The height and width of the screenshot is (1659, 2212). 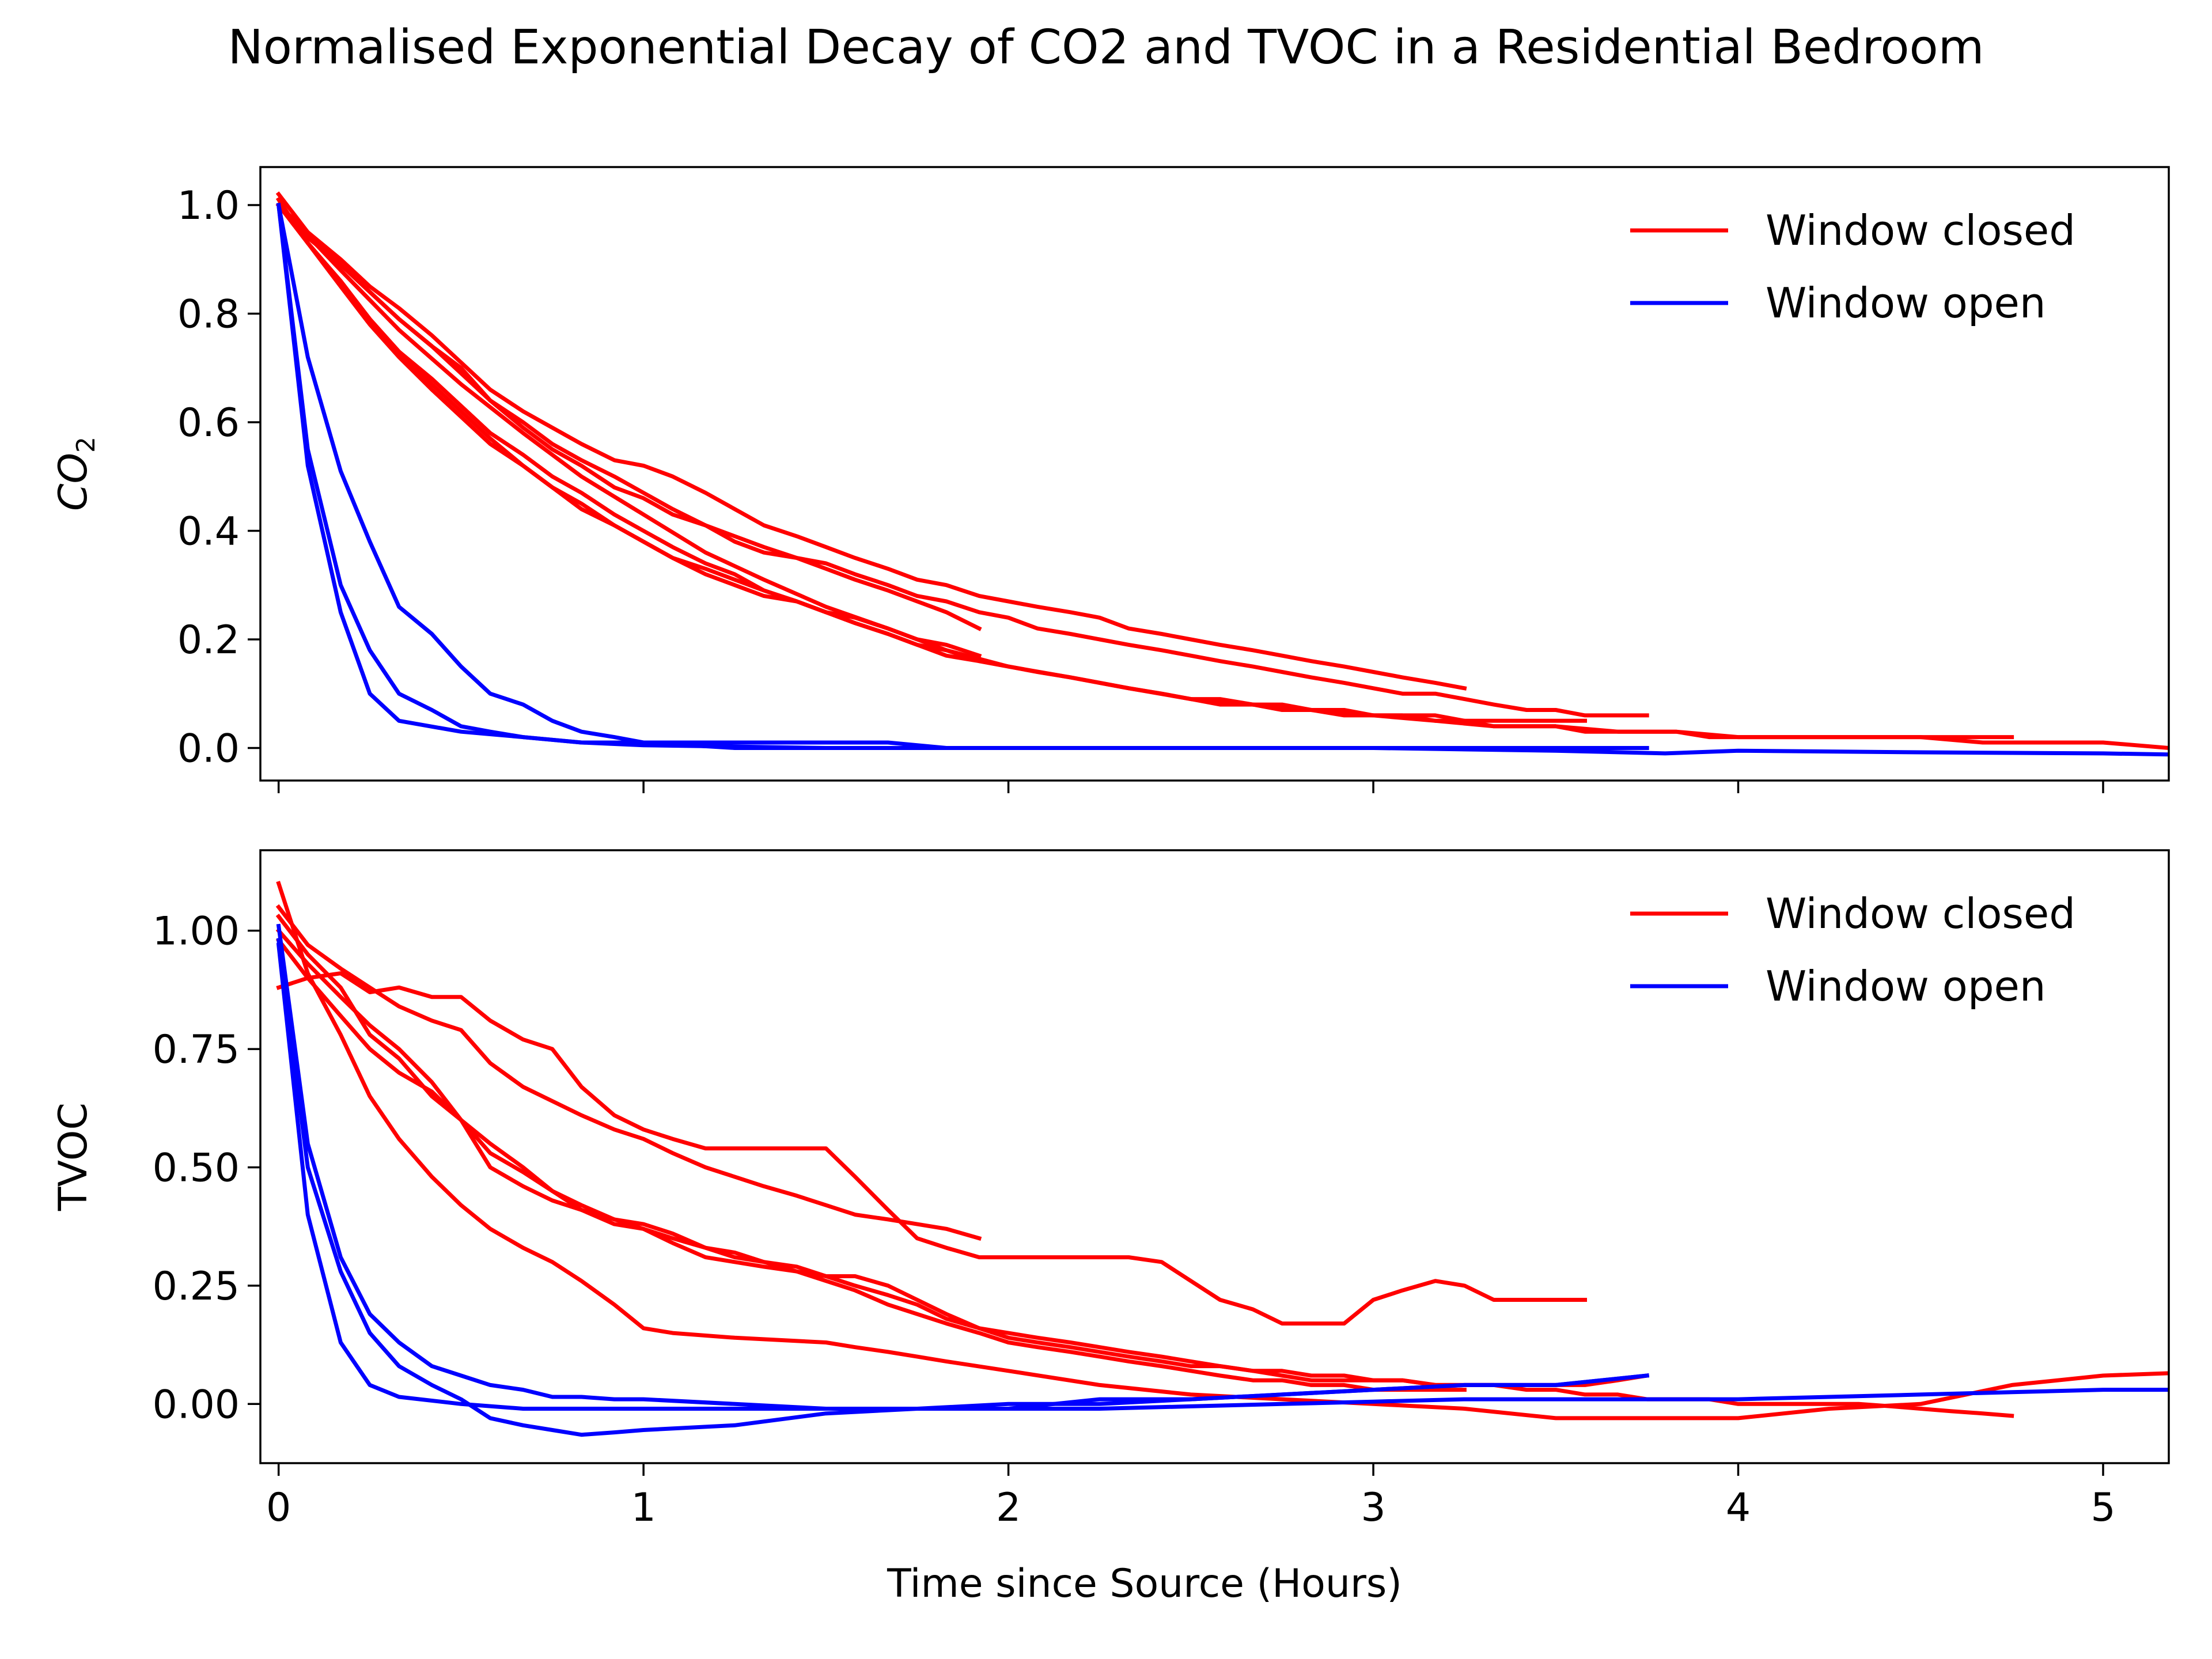 What do you see at coordinates (208, 314) in the screenshot?
I see `y-tick-label: 0.8` at bounding box center [208, 314].